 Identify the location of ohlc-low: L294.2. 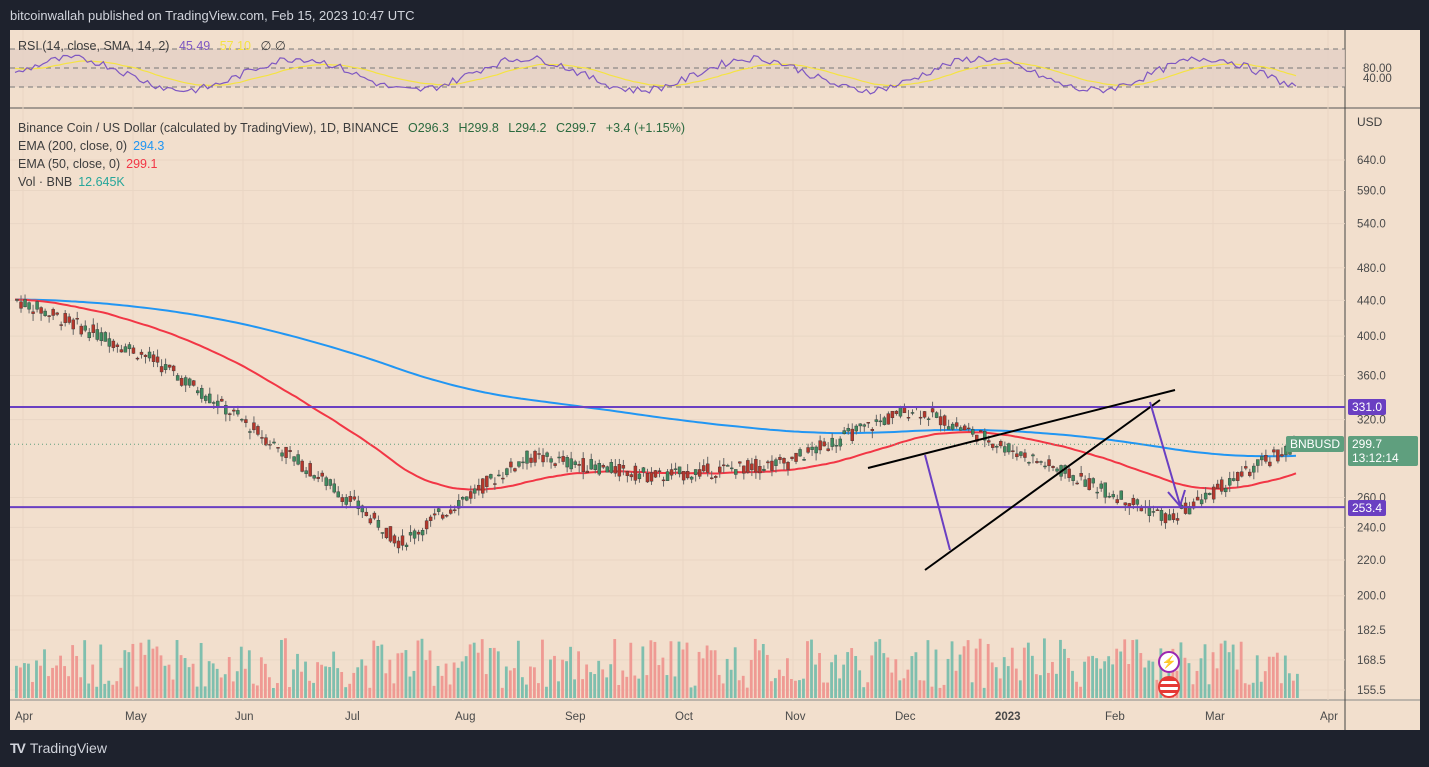
(527, 128).